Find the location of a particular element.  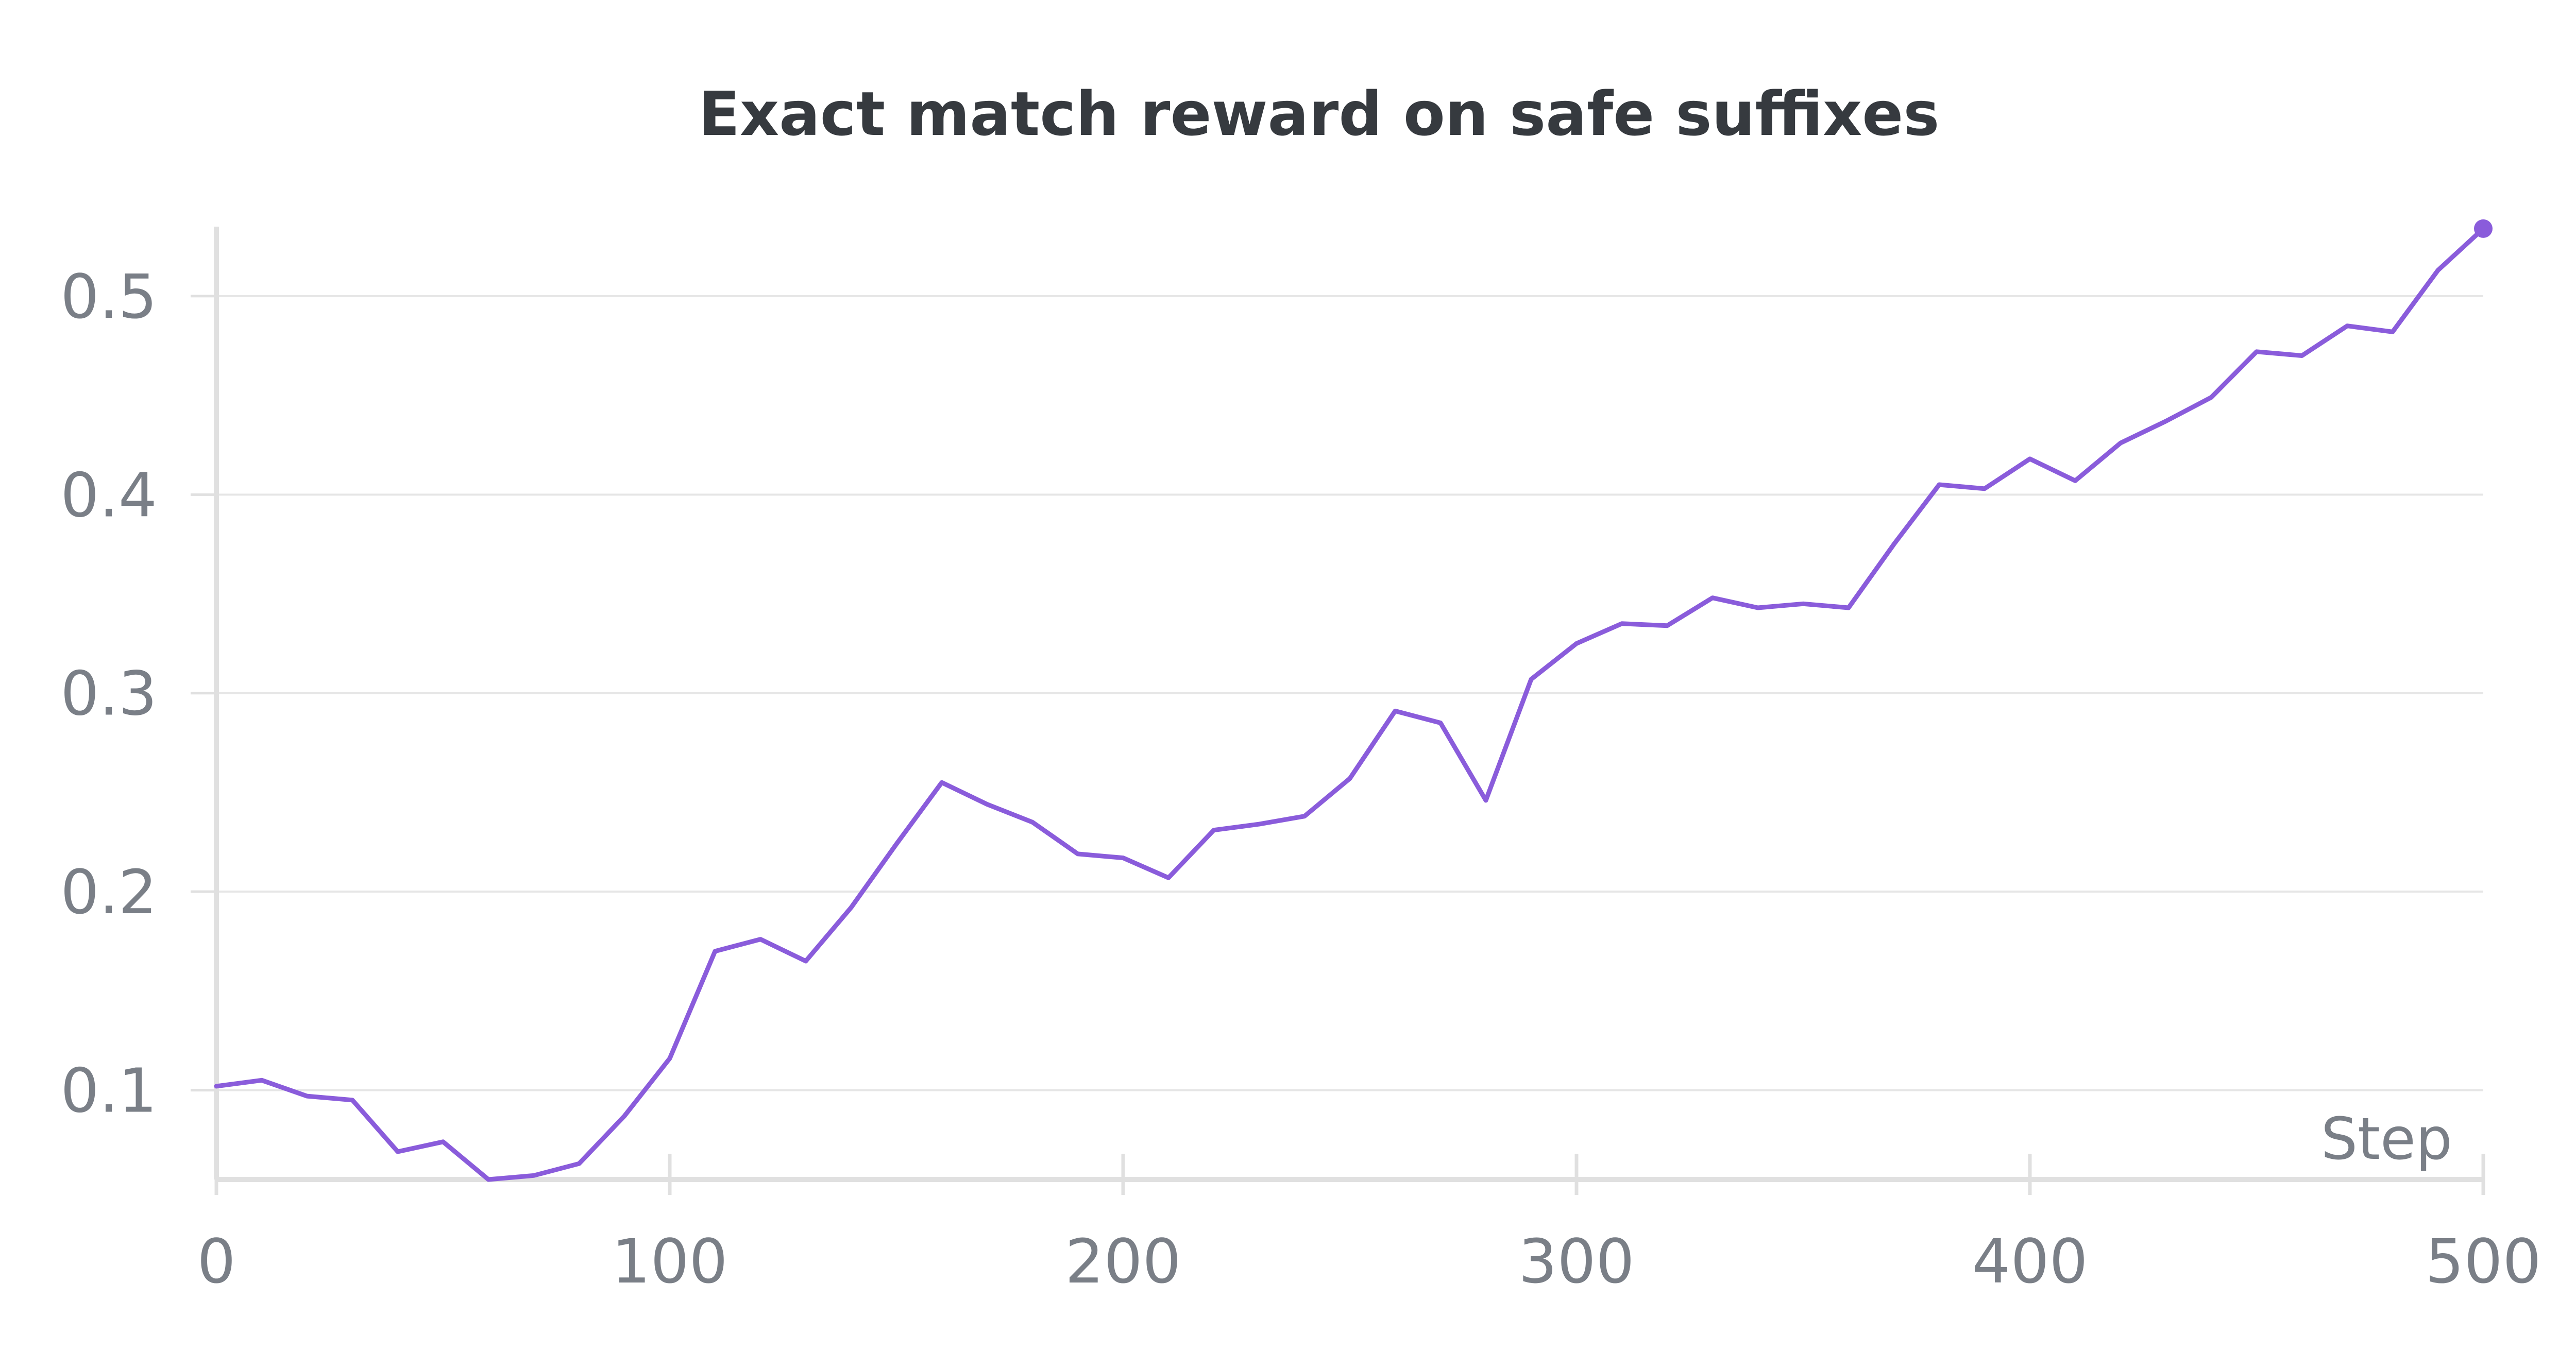

x-axis-label: Step is located at coordinates (2386, 1139).